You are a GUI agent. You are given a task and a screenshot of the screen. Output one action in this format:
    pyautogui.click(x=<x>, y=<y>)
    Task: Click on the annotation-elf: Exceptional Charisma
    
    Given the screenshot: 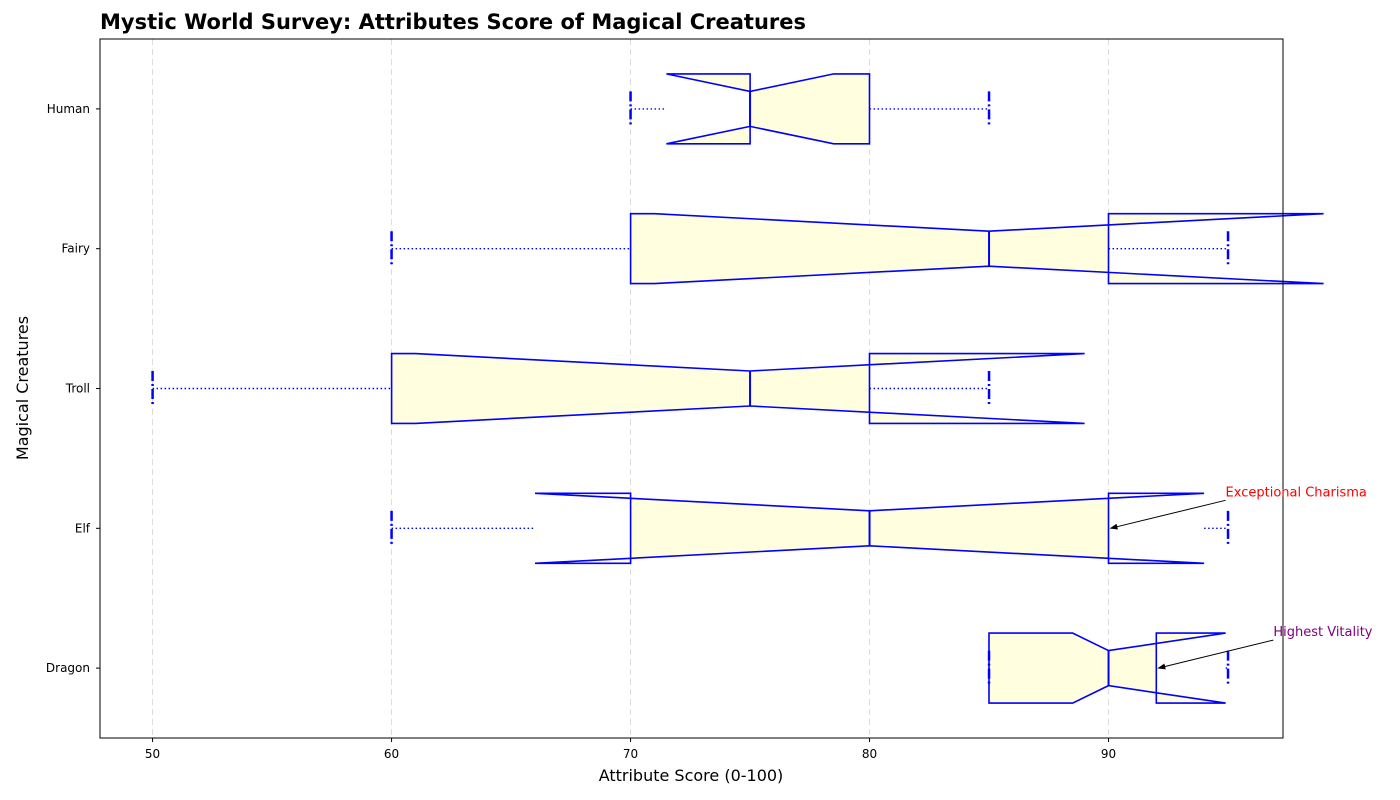 What is the action you would take?
    pyautogui.click(x=1238, y=507)
    